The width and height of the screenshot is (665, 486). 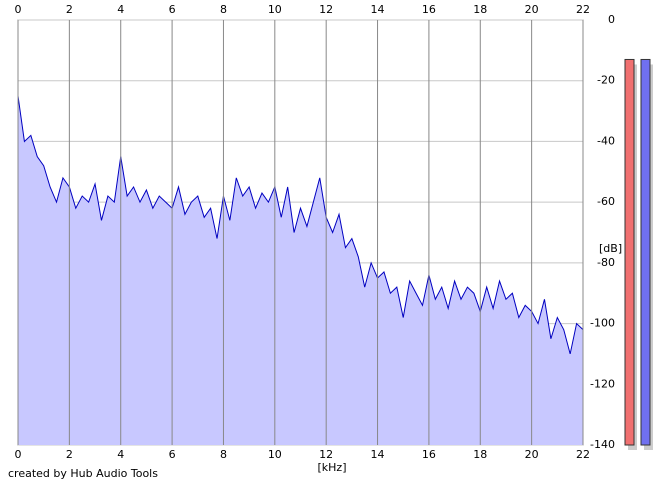 What do you see at coordinates (275, 9) in the screenshot?
I see `x-tick-label-top: 10` at bounding box center [275, 9].